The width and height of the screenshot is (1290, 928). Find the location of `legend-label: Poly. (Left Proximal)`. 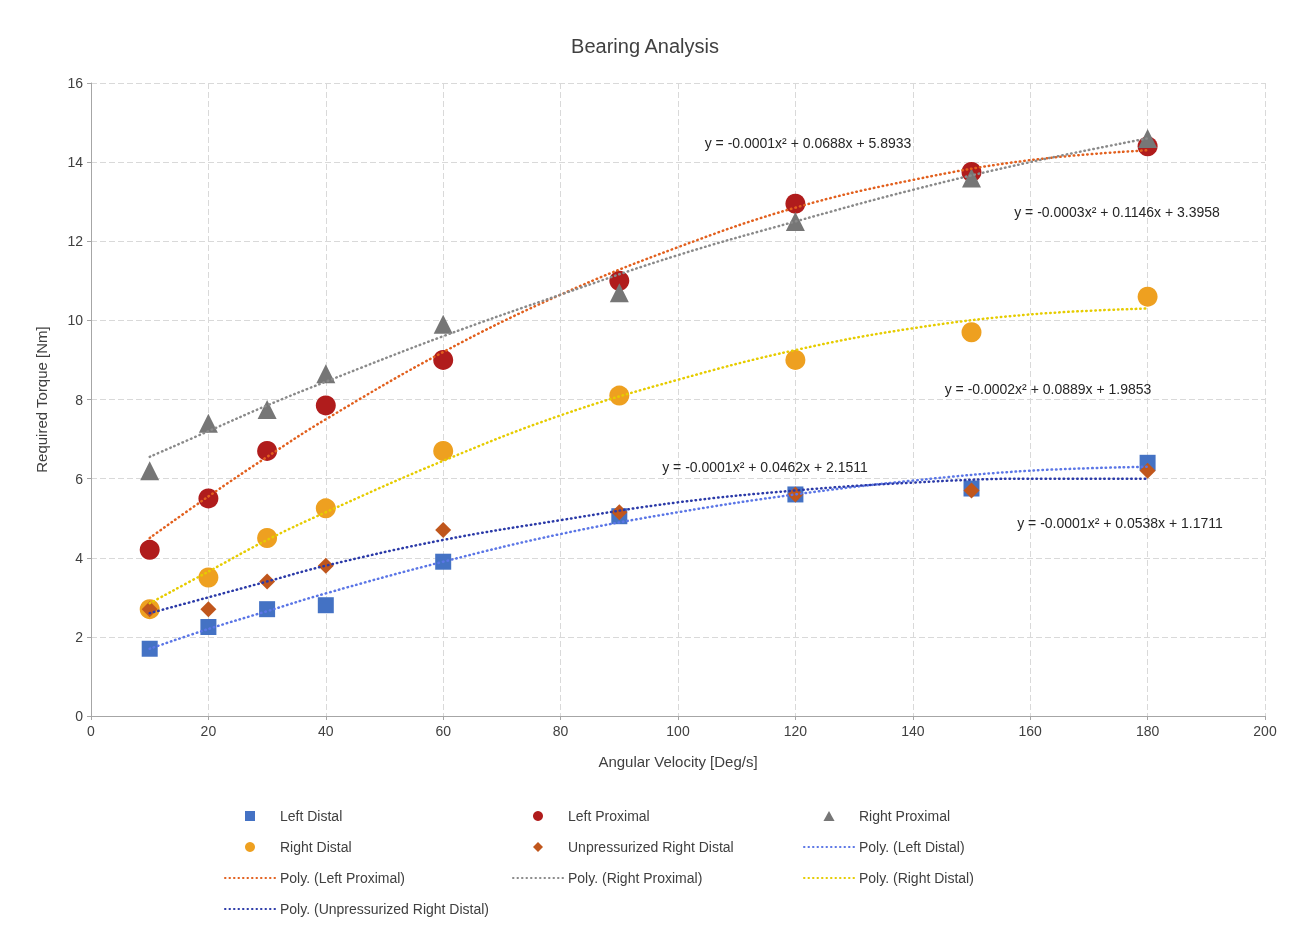

legend-label: Poly. (Left Proximal) is located at coordinates (342, 878).